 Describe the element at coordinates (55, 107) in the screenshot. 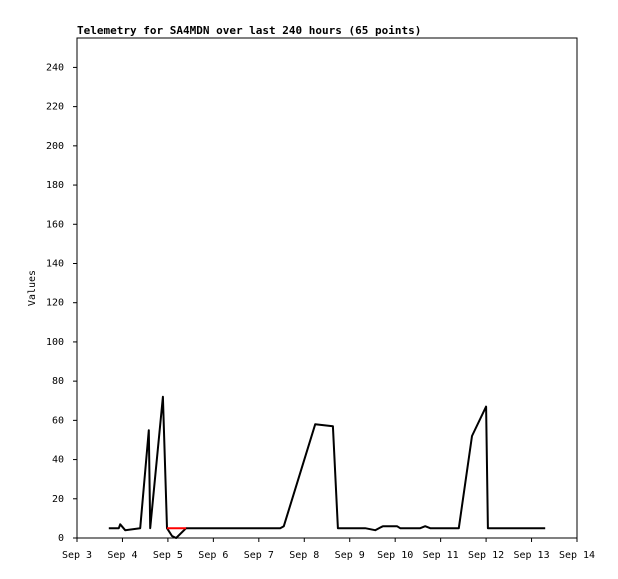

I see `y-tick-label: 220` at that location.